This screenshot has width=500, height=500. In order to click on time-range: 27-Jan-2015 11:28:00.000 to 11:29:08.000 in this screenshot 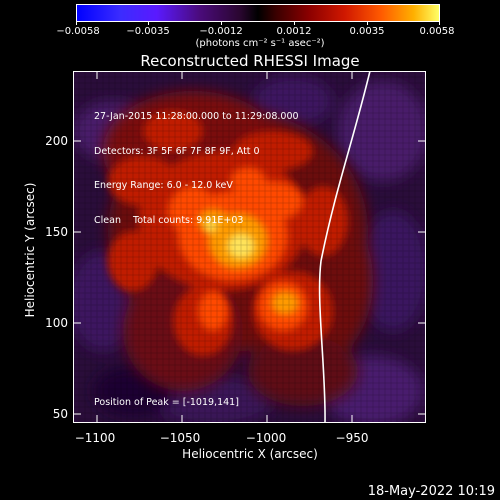, I will do `click(196, 116)`.